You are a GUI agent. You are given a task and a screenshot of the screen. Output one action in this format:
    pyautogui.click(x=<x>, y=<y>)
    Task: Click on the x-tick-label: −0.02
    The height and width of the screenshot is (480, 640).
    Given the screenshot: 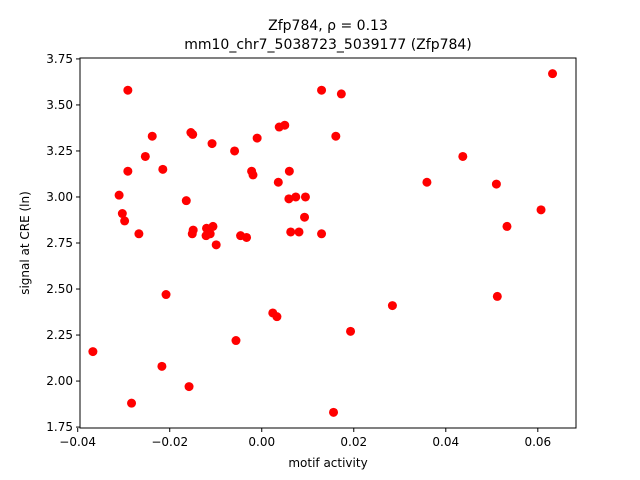 What is the action you would take?
    pyautogui.click(x=169, y=442)
    